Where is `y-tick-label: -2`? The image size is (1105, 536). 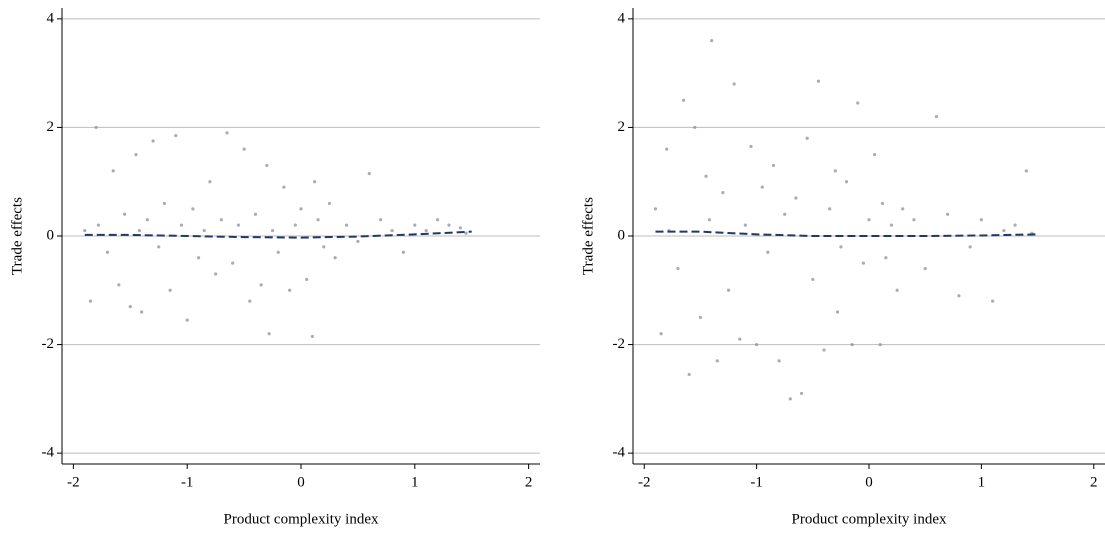
y-tick-label: -2 is located at coordinates (619, 344).